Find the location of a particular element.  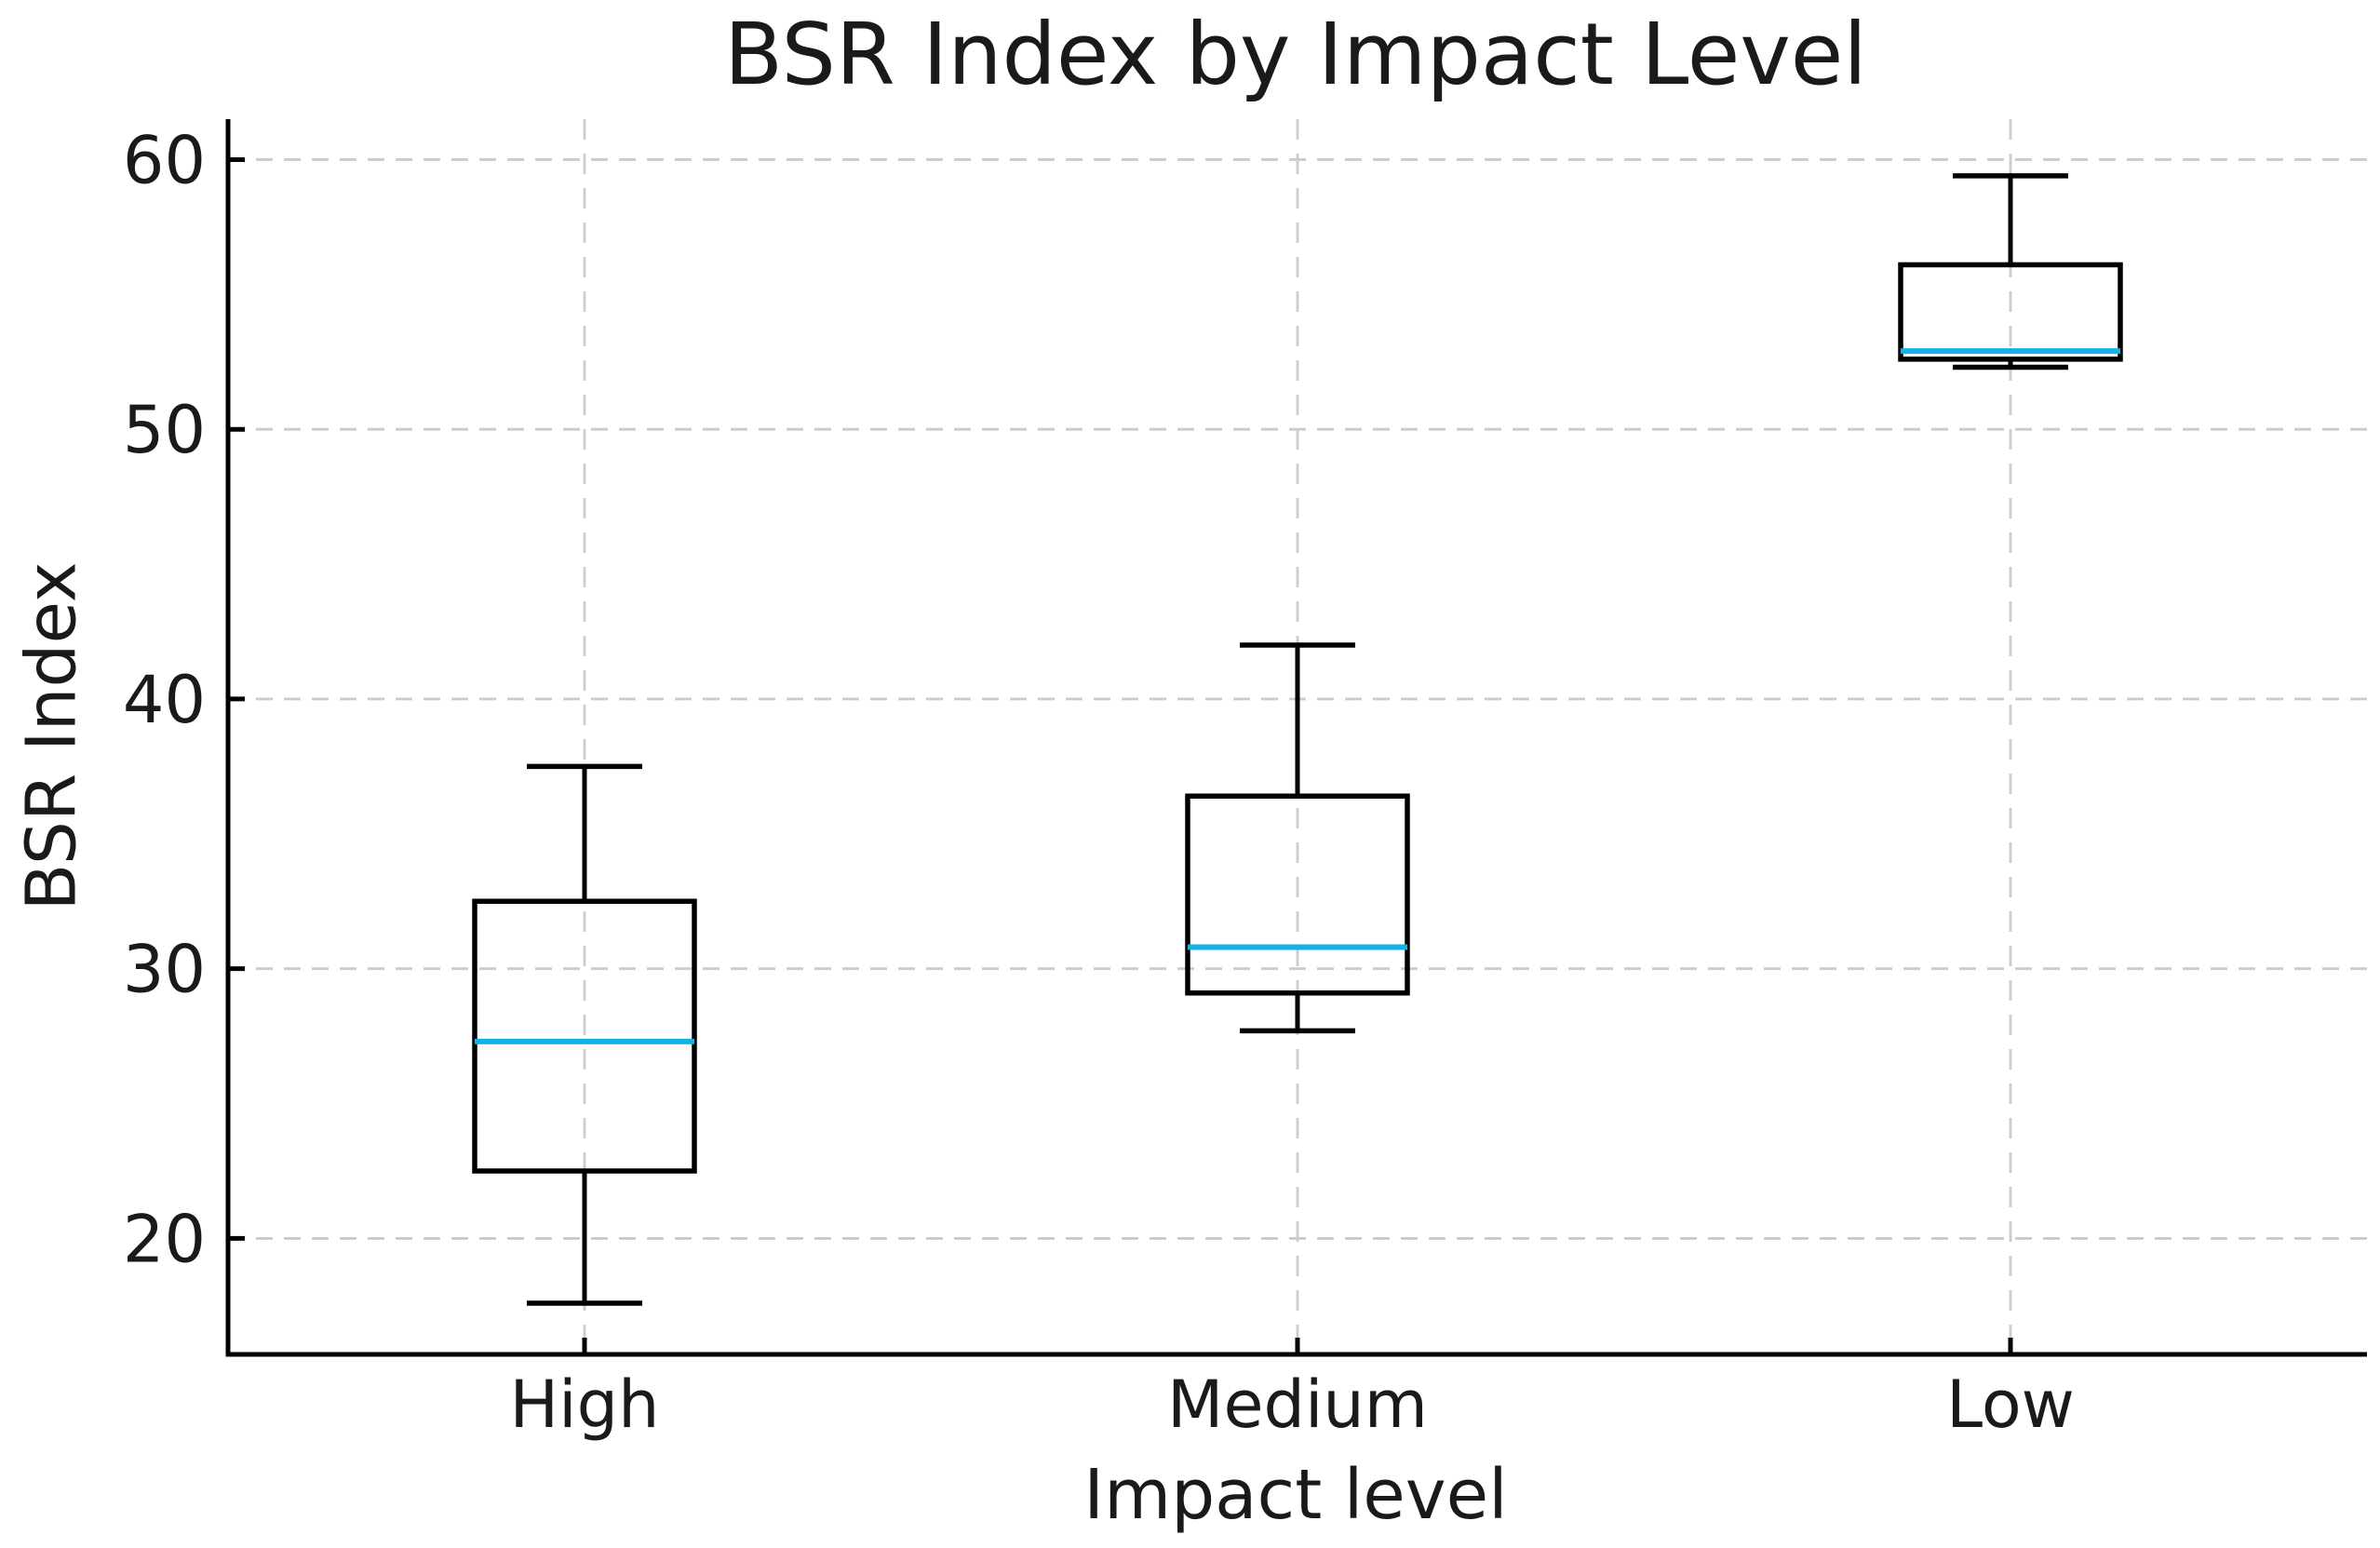

y-tick-label-20: 20 is located at coordinates (164, 1239).